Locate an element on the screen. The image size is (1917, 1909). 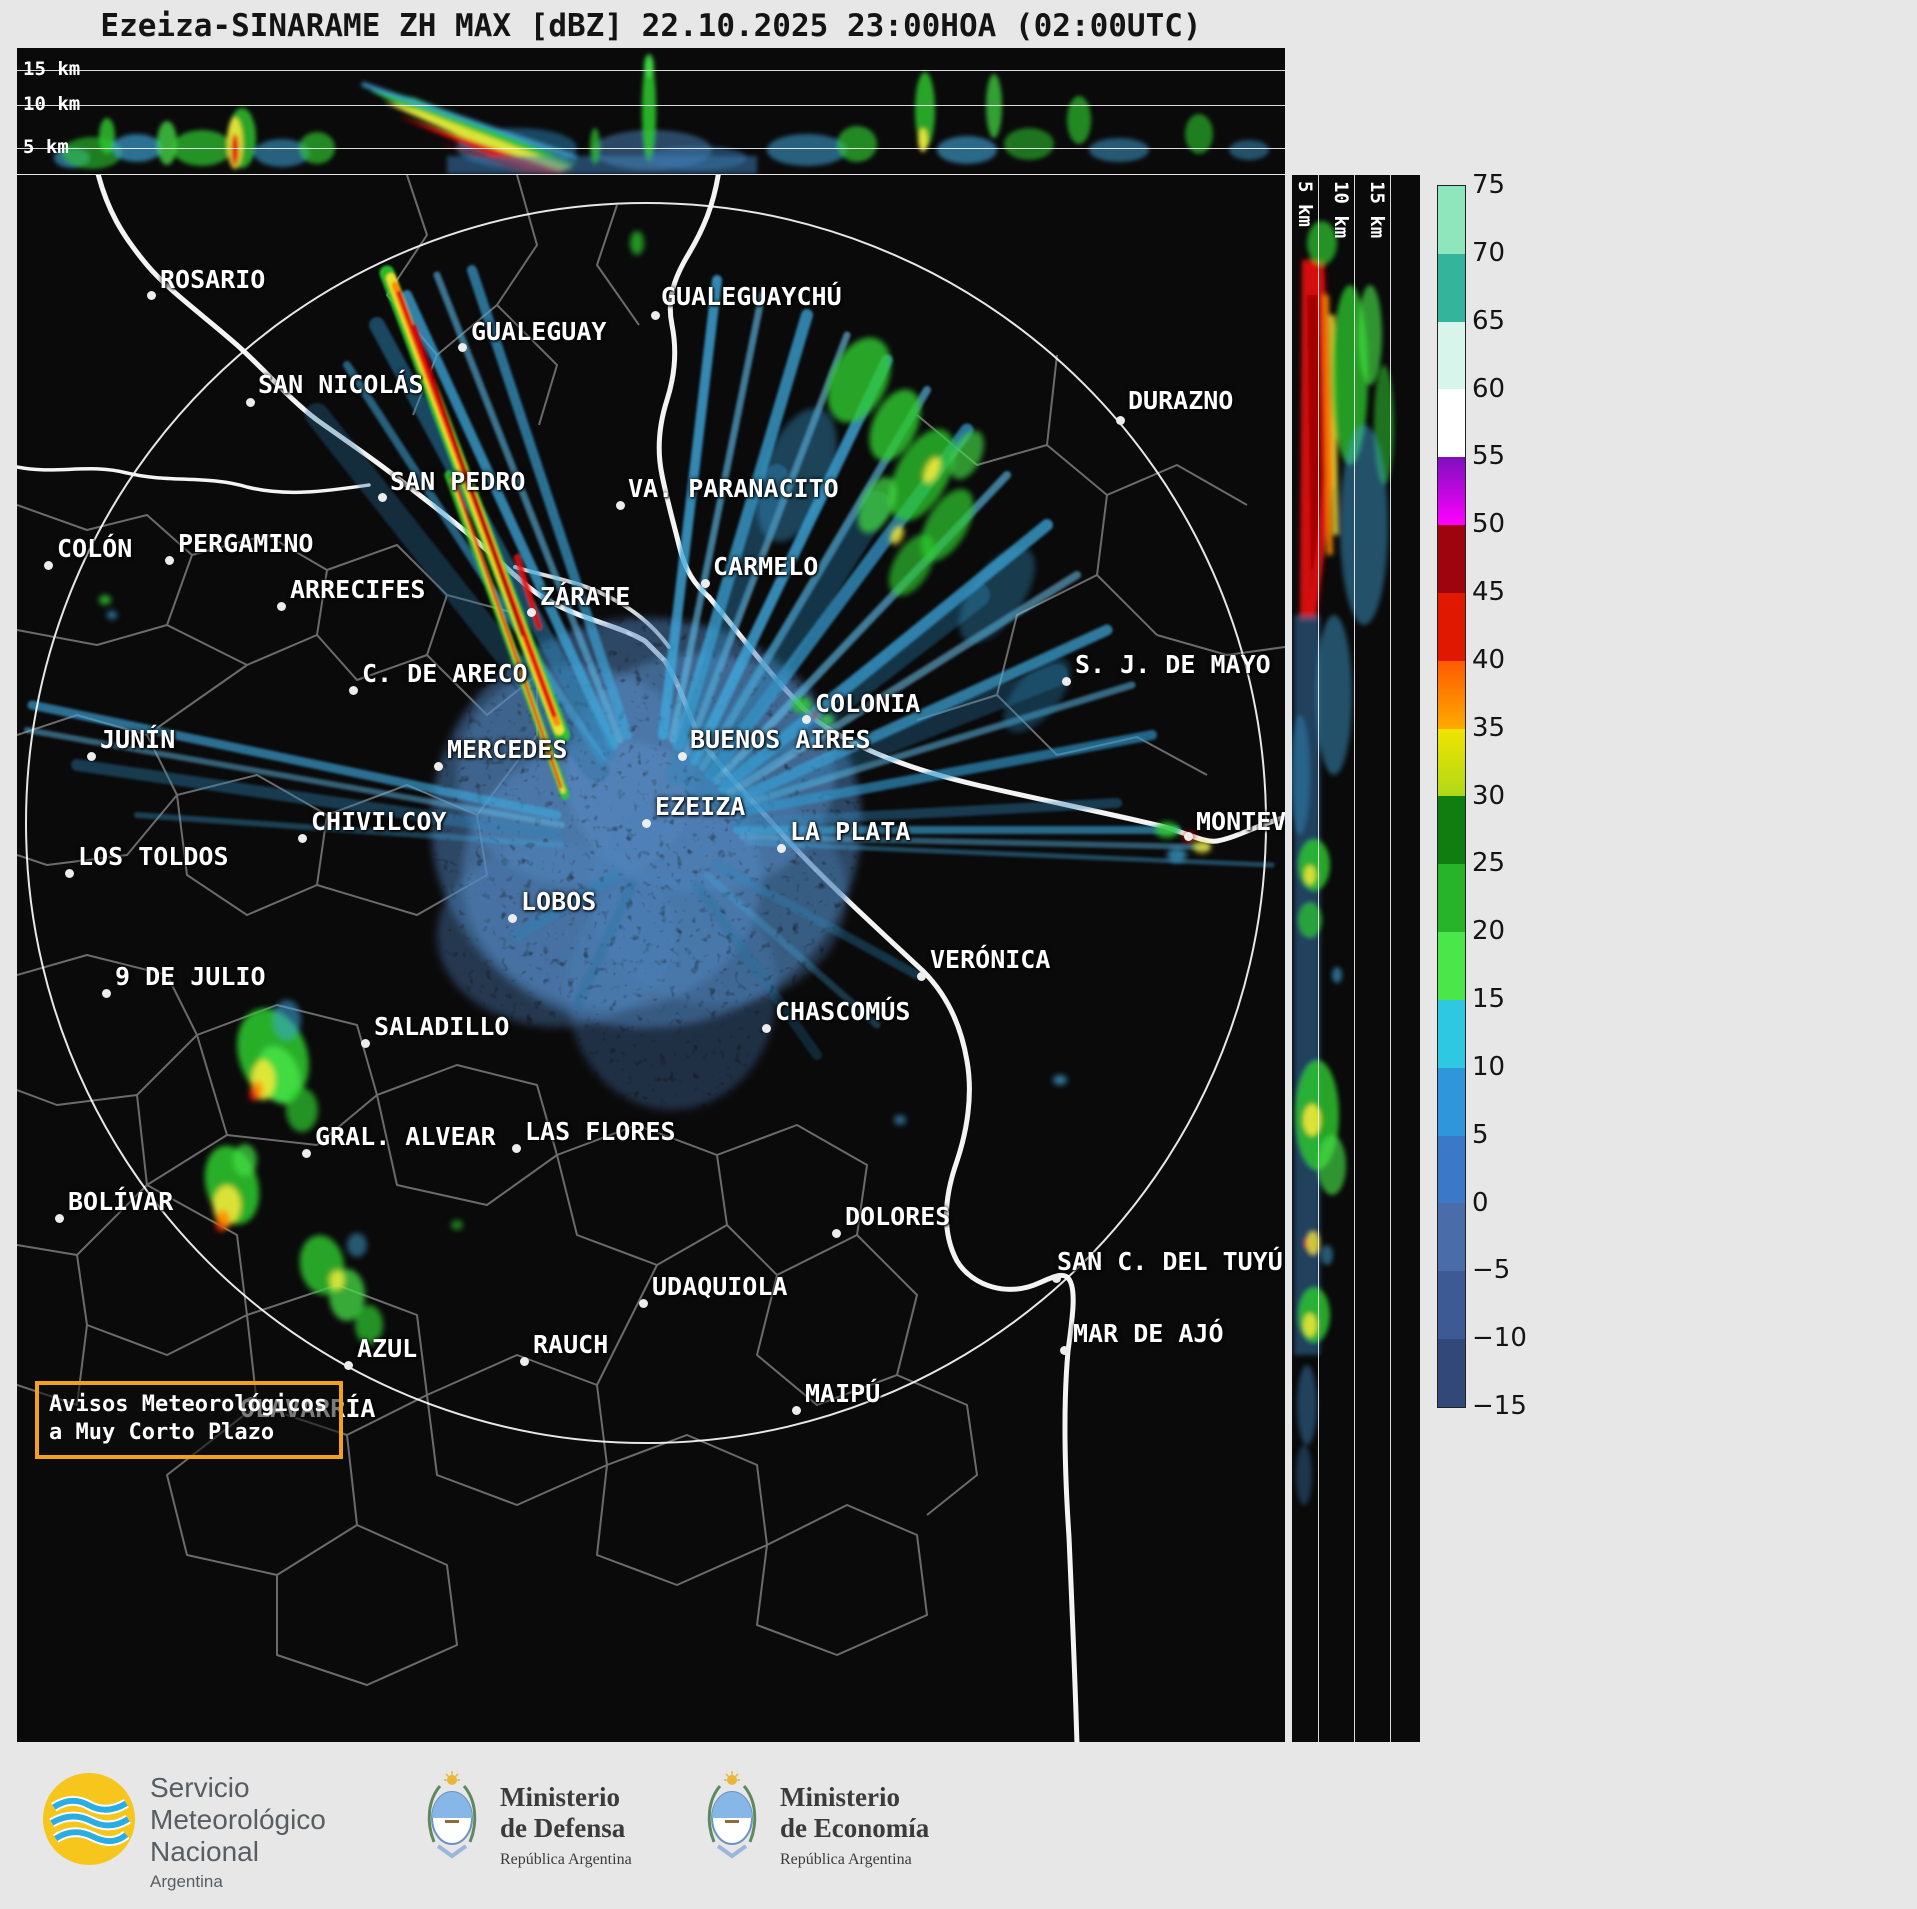
city-label: MERCEDES is located at coordinates (507, 749).